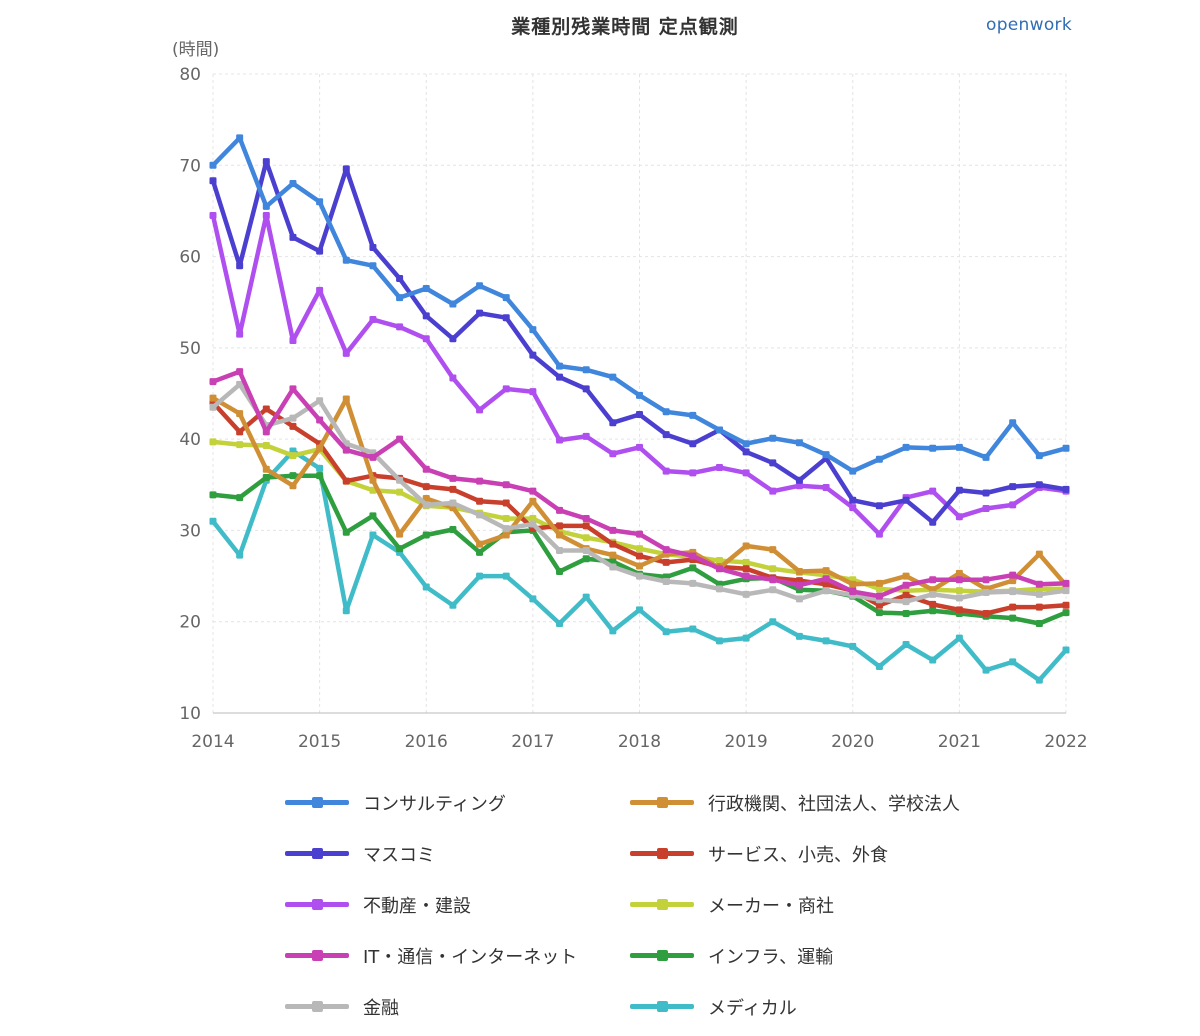 This screenshot has height=1036, width=1200. I want to click on legend-item: コンサルティング, so click(395, 803).